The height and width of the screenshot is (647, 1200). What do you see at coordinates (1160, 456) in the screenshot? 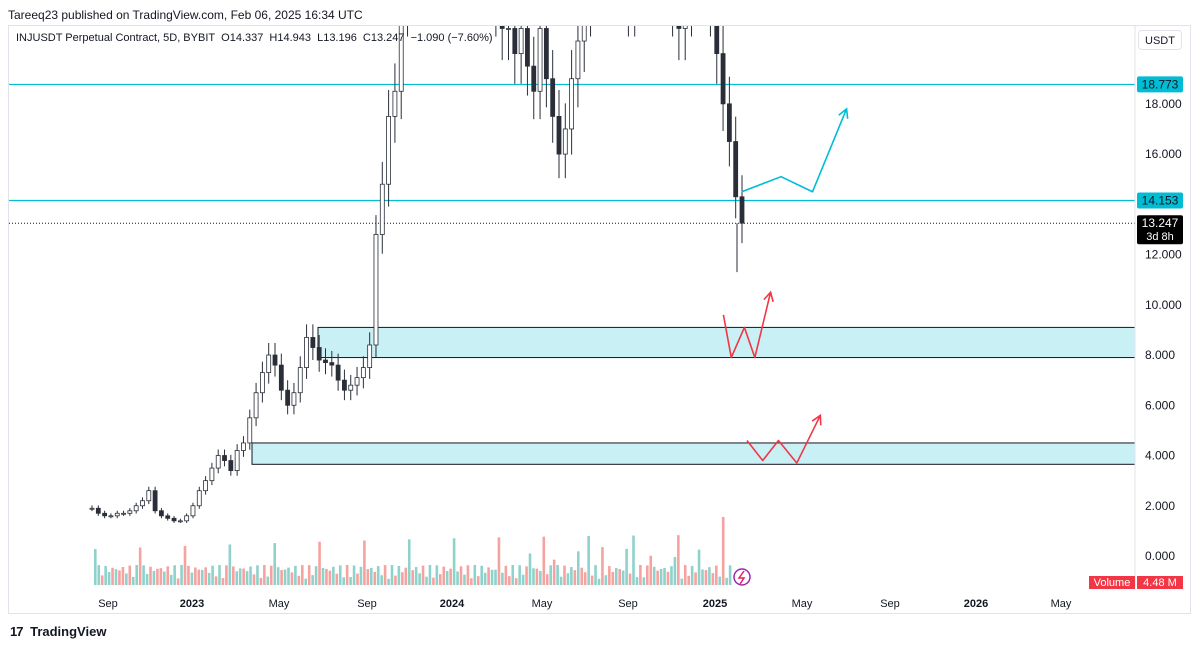
I see `y-tick-label: 4.000` at bounding box center [1160, 456].